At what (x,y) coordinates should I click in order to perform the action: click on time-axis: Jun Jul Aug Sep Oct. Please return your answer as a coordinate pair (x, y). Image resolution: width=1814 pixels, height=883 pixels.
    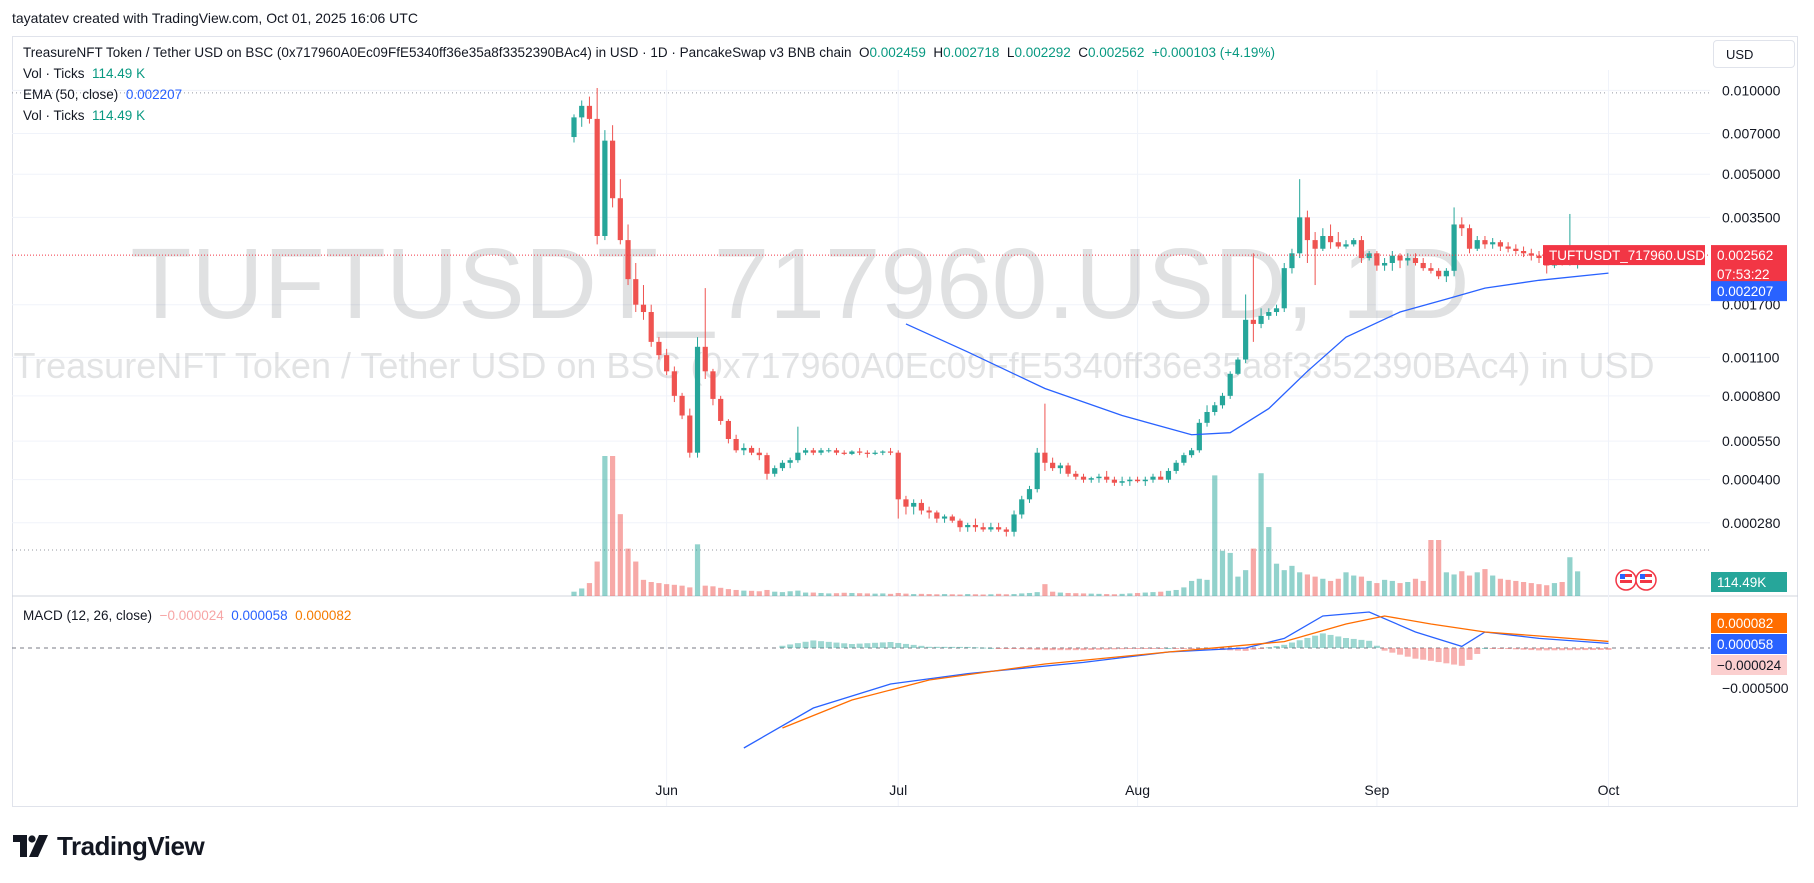
    Looking at the image, I should click on (1137, 790).